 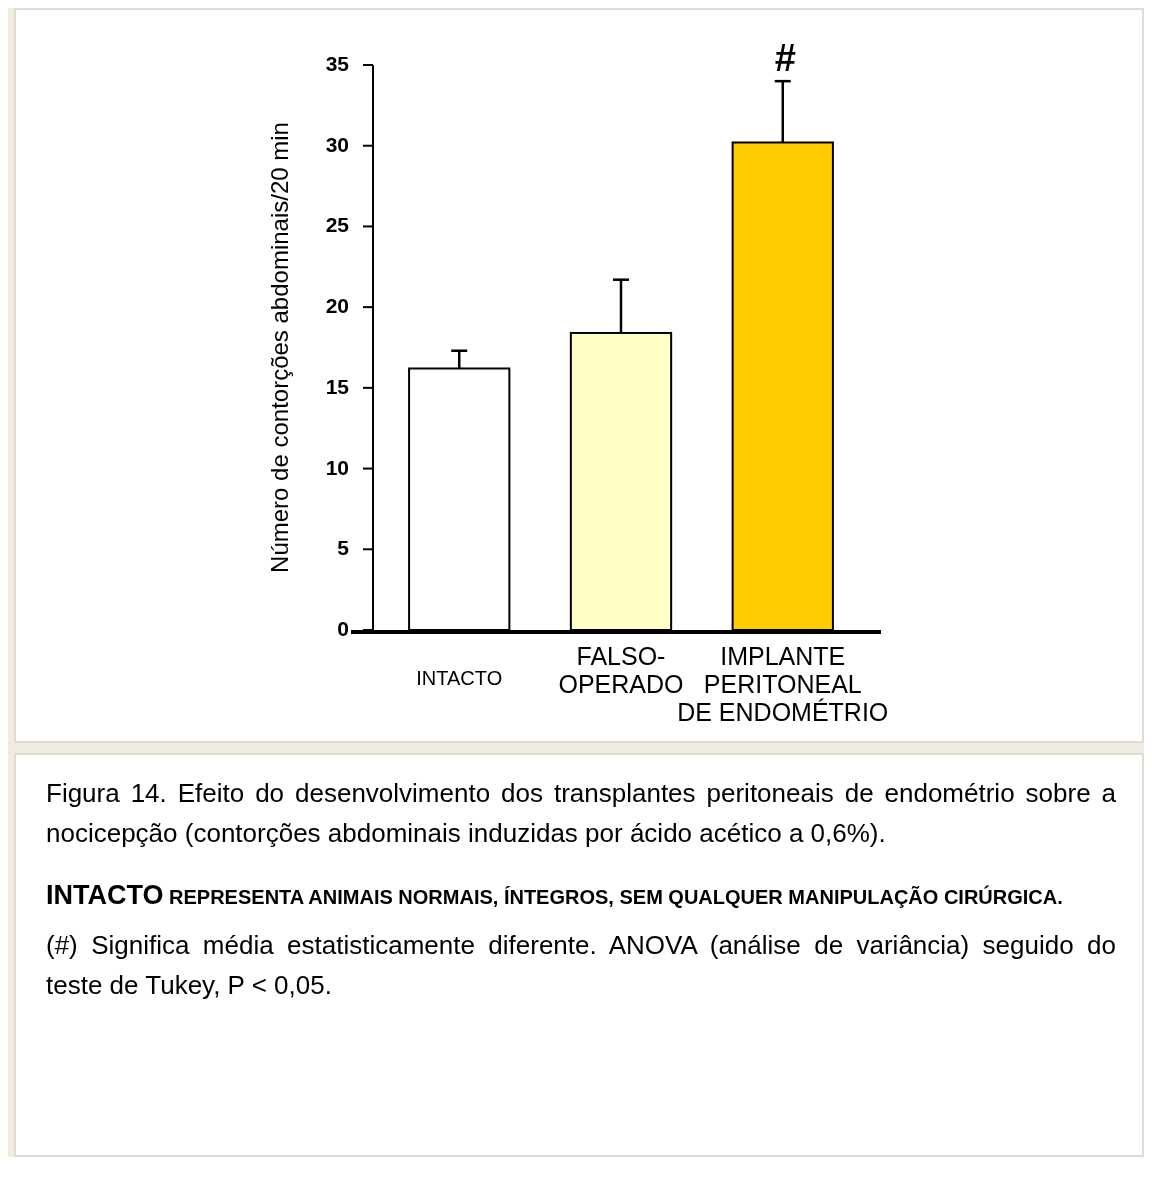 What do you see at coordinates (337, 467) in the screenshot?
I see `y-tick-label: 10` at bounding box center [337, 467].